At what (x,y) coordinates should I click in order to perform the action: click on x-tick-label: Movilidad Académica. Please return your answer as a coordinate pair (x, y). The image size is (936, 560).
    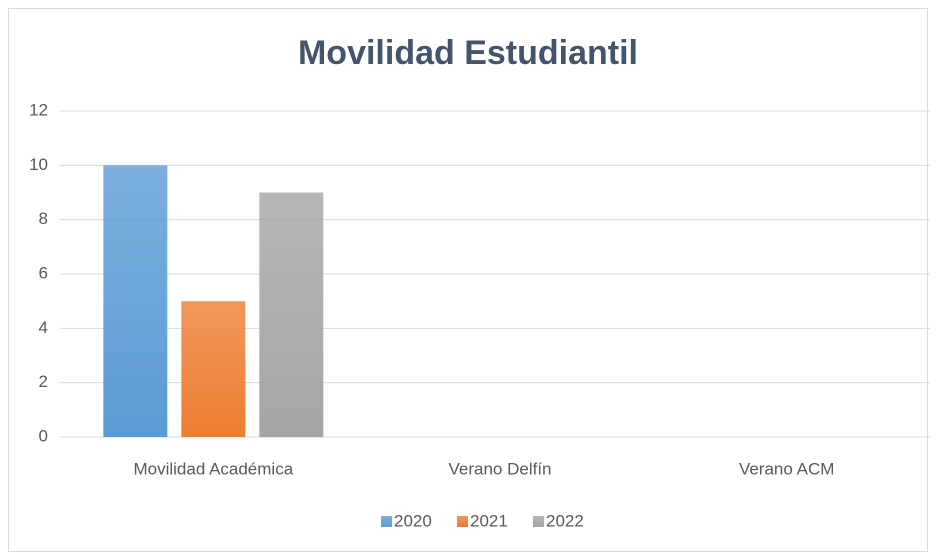
    Looking at the image, I should click on (213, 468).